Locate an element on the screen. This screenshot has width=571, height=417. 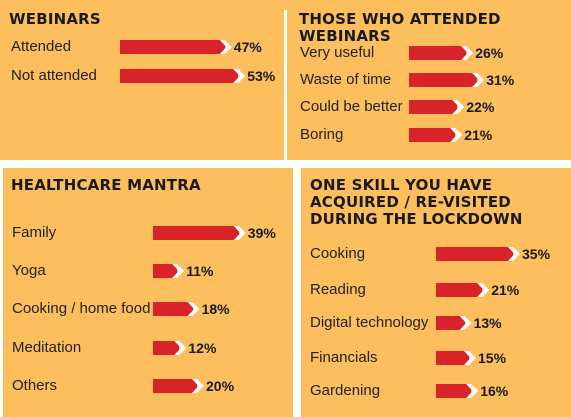
value-label: 20% is located at coordinates (220, 386).